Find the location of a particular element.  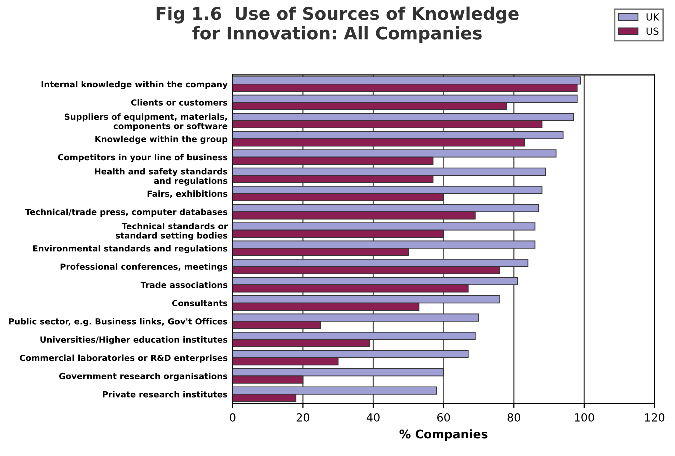

y-tick-label: Knowledge within the group is located at coordinates (162, 140).